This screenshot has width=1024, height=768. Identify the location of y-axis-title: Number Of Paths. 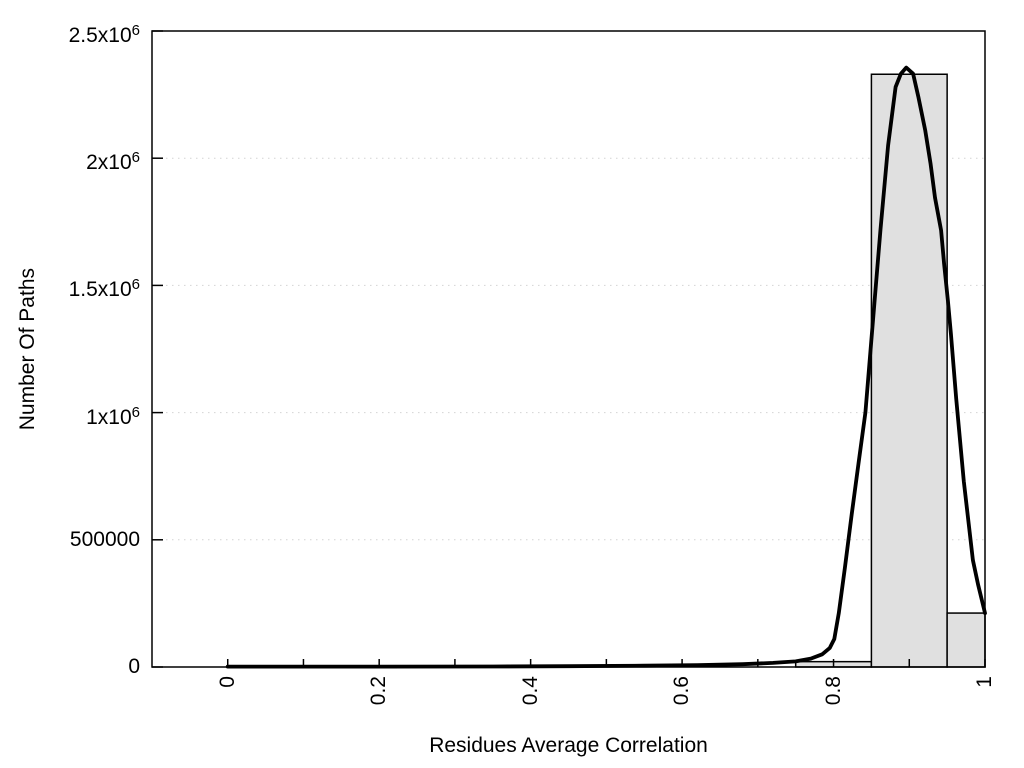
(28, 349).